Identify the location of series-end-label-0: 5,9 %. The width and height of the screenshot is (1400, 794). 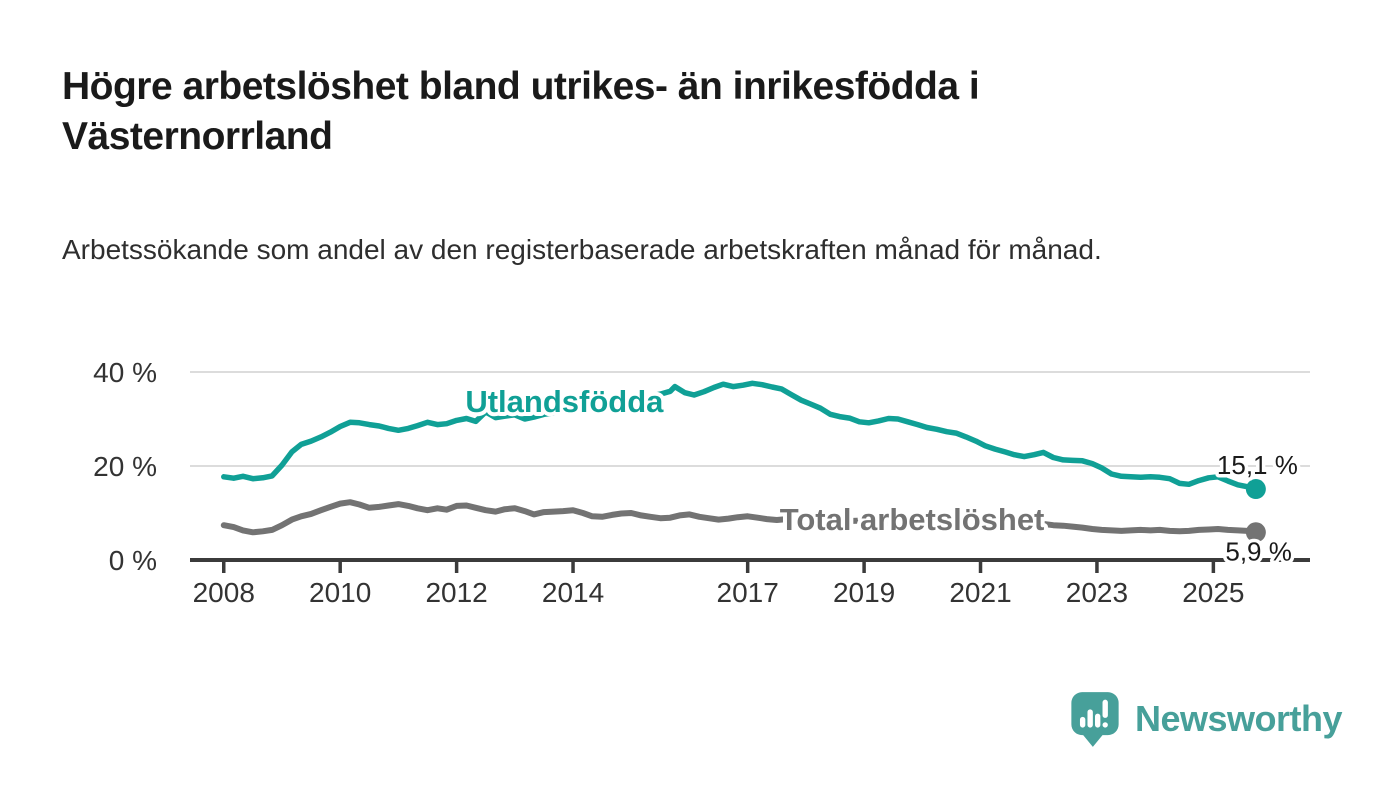
(1258, 551).